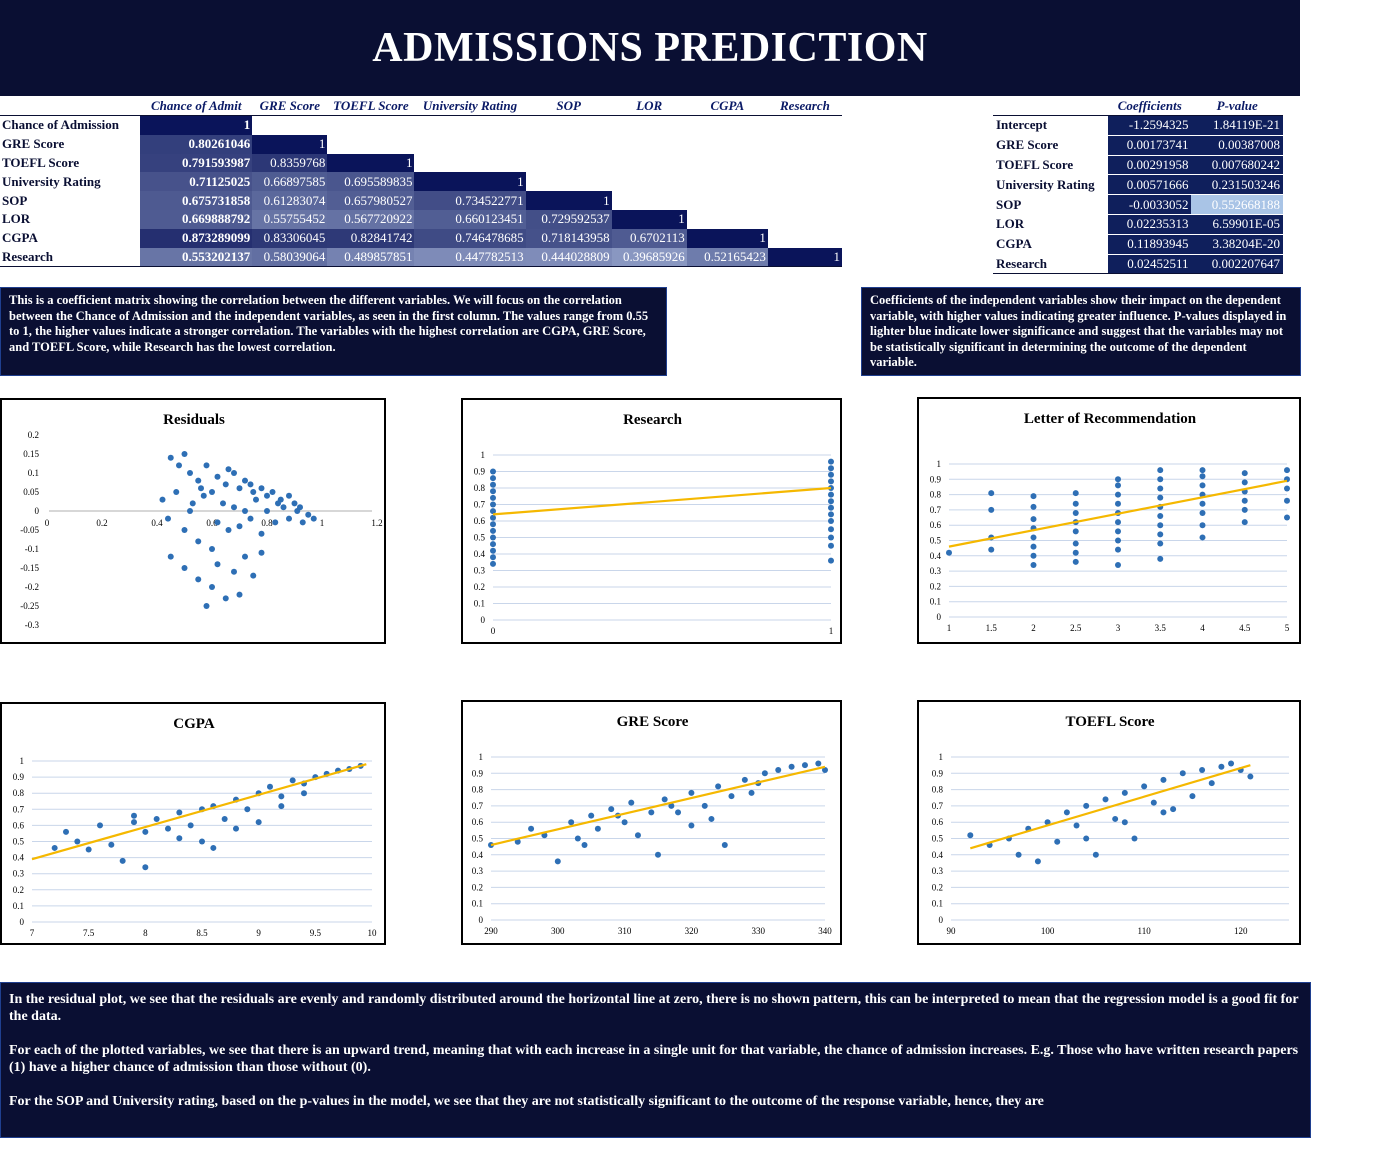 The image size is (1378, 1172). Describe the element at coordinates (376, 523) in the screenshot. I see `x-tick-label: 1.2` at that location.